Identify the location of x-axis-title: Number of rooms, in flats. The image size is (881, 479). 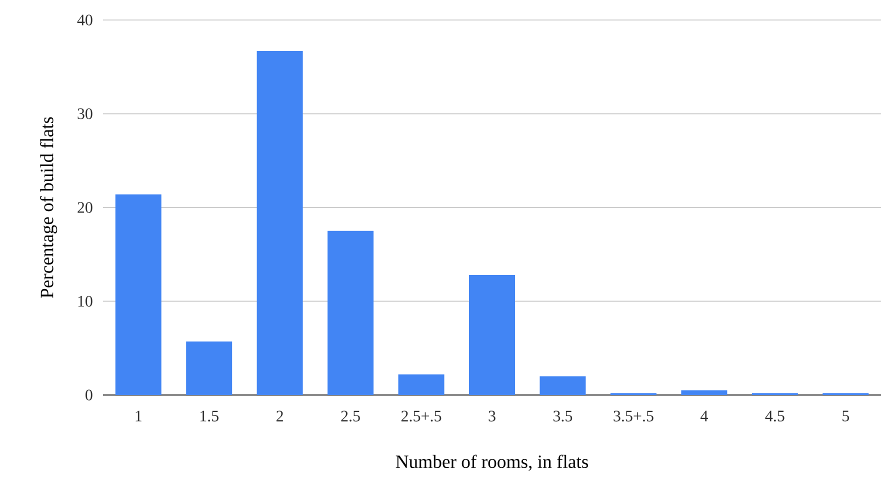
(492, 462).